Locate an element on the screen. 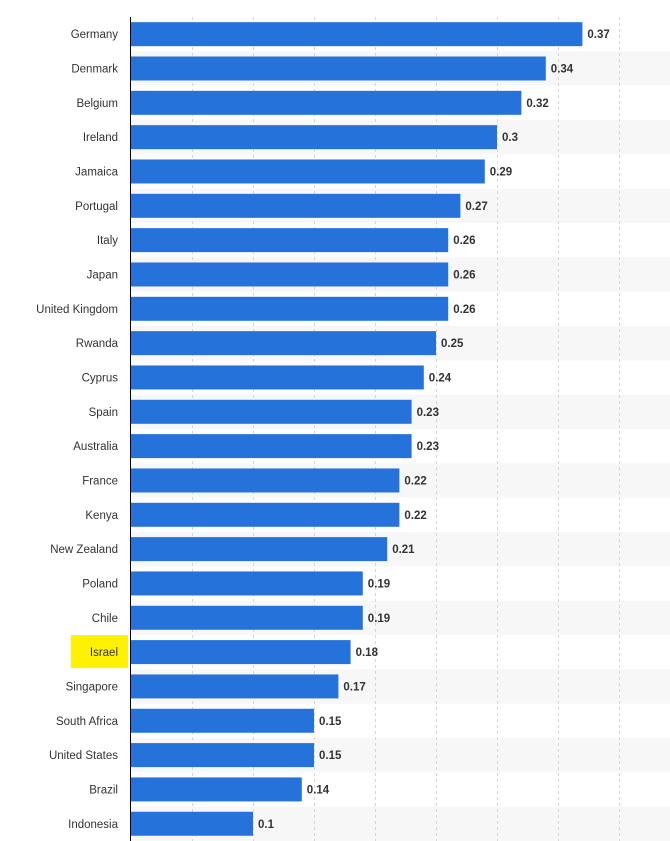 The image size is (670, 841). category-label: Portugal is located at coordinates (96, 207).